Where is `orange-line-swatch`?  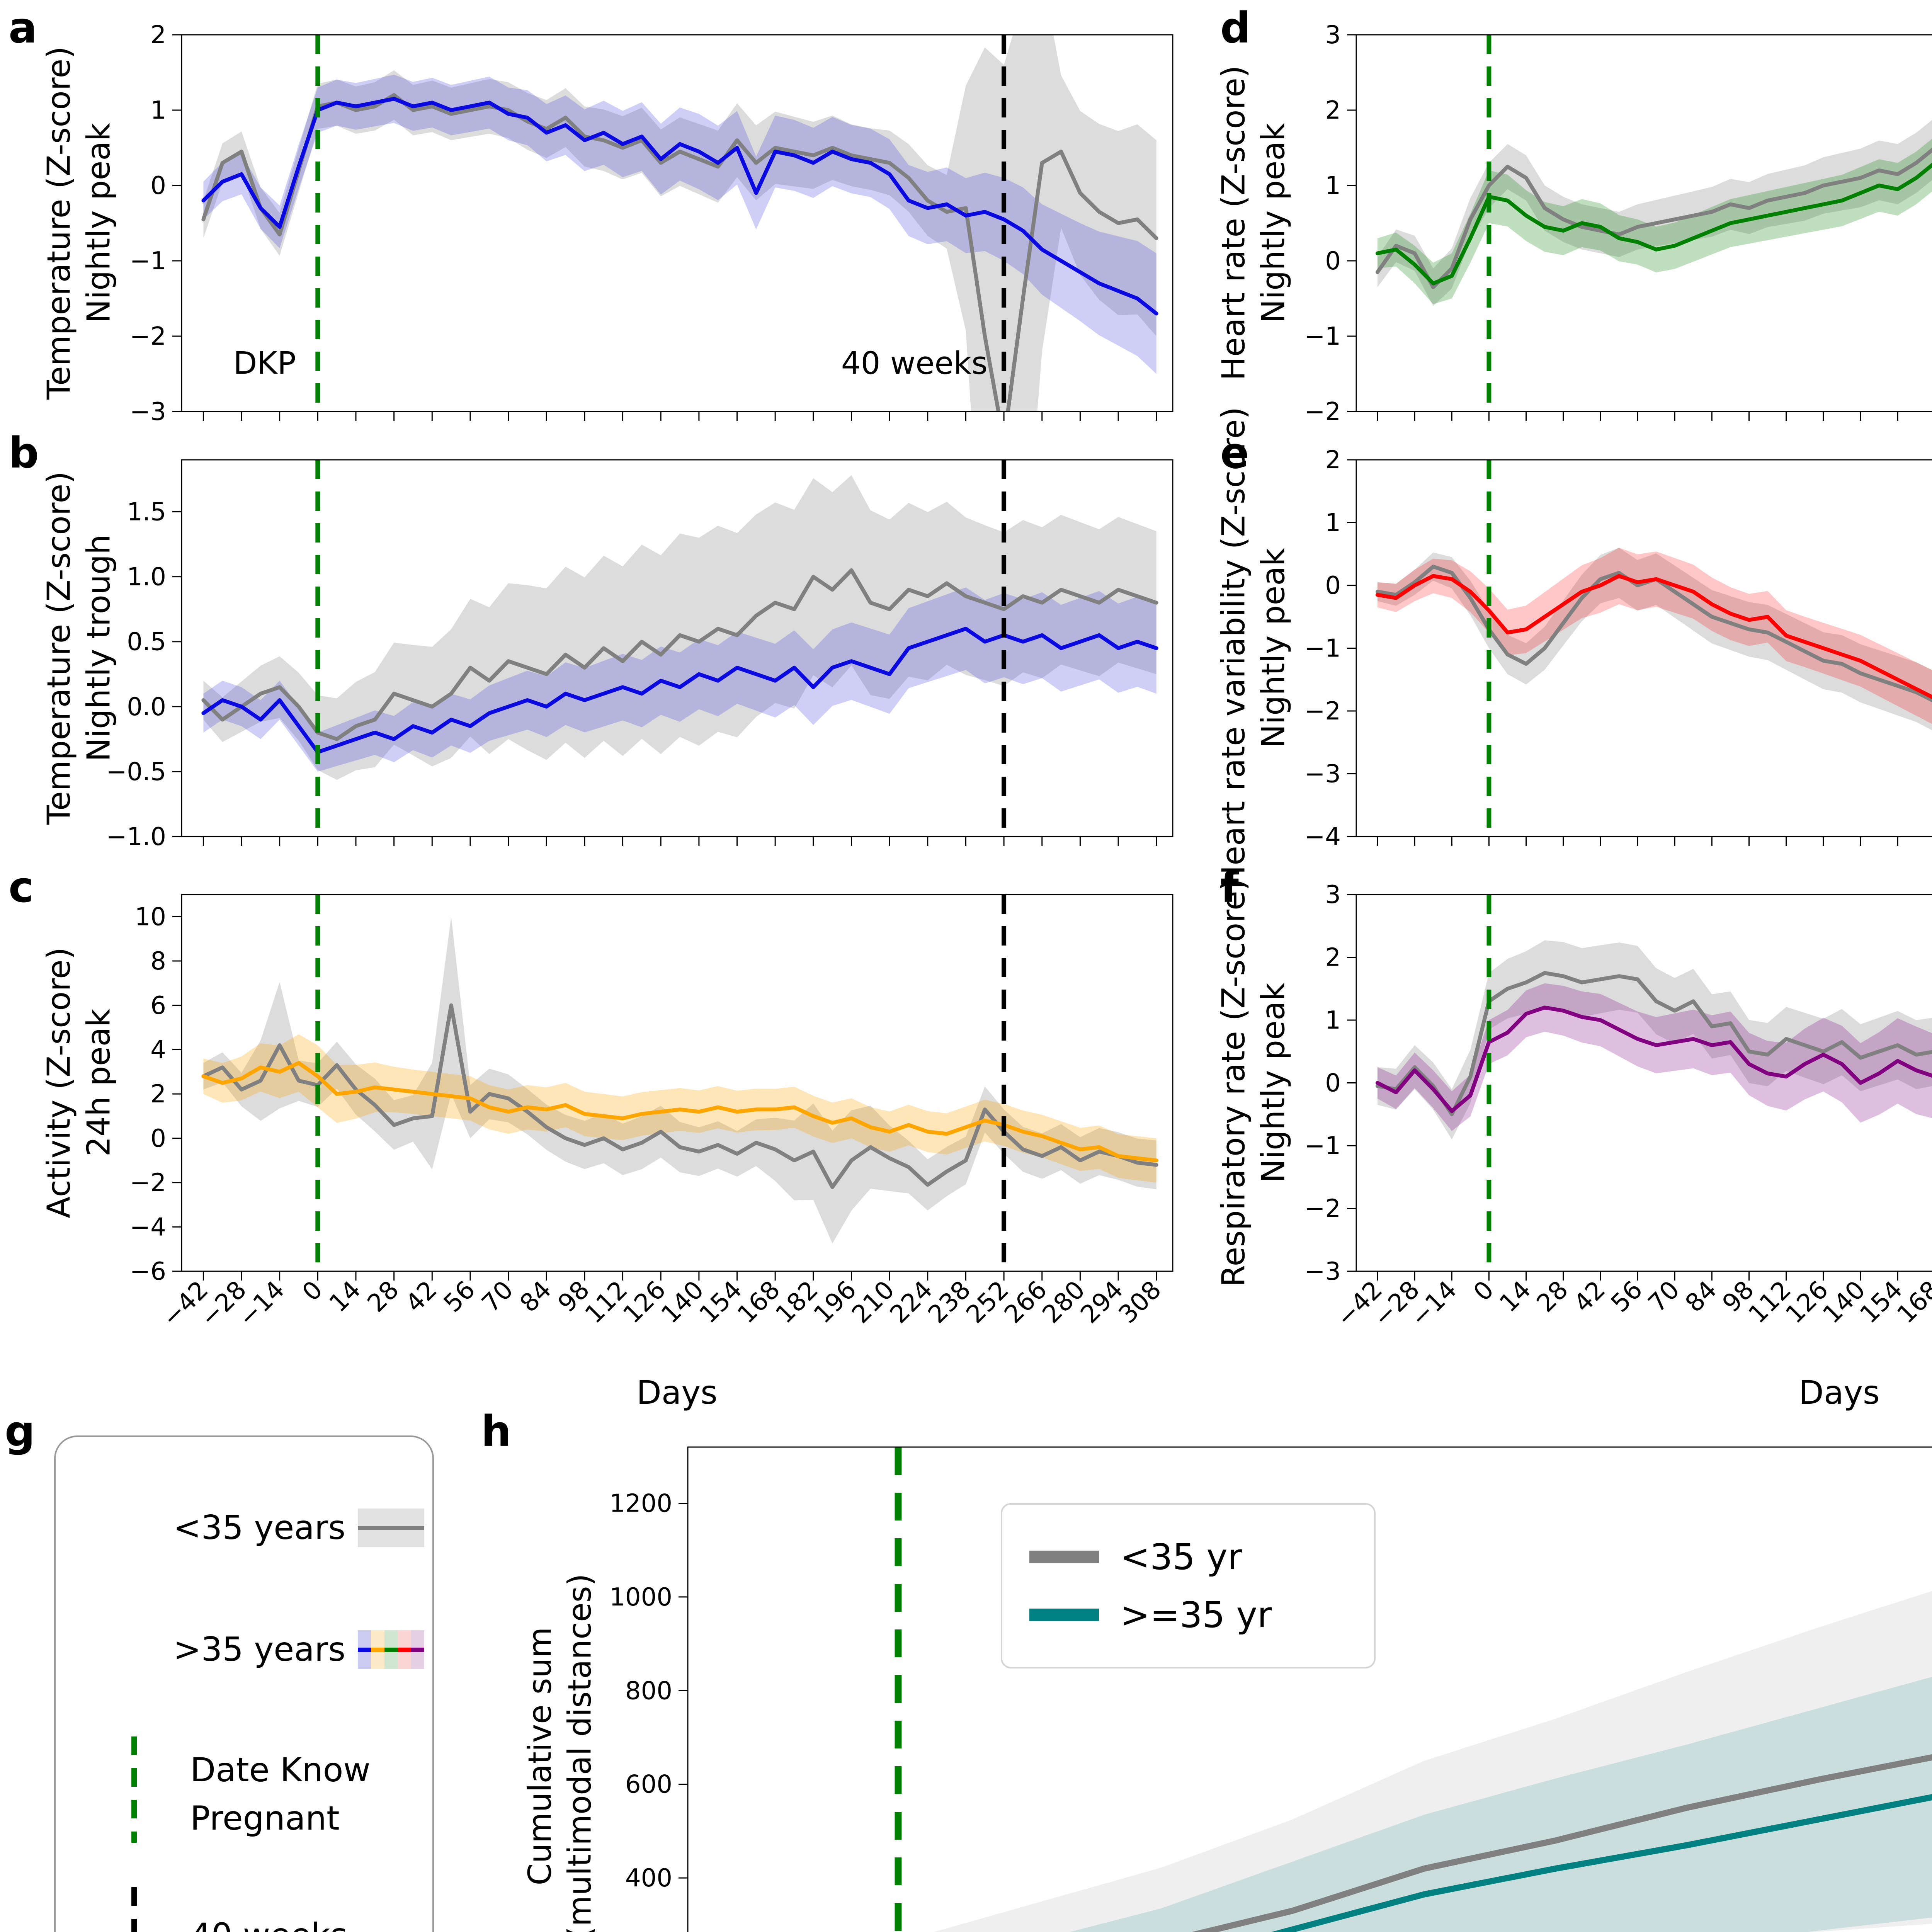 orange-line-swatch is located at coordinates (378, 1650).